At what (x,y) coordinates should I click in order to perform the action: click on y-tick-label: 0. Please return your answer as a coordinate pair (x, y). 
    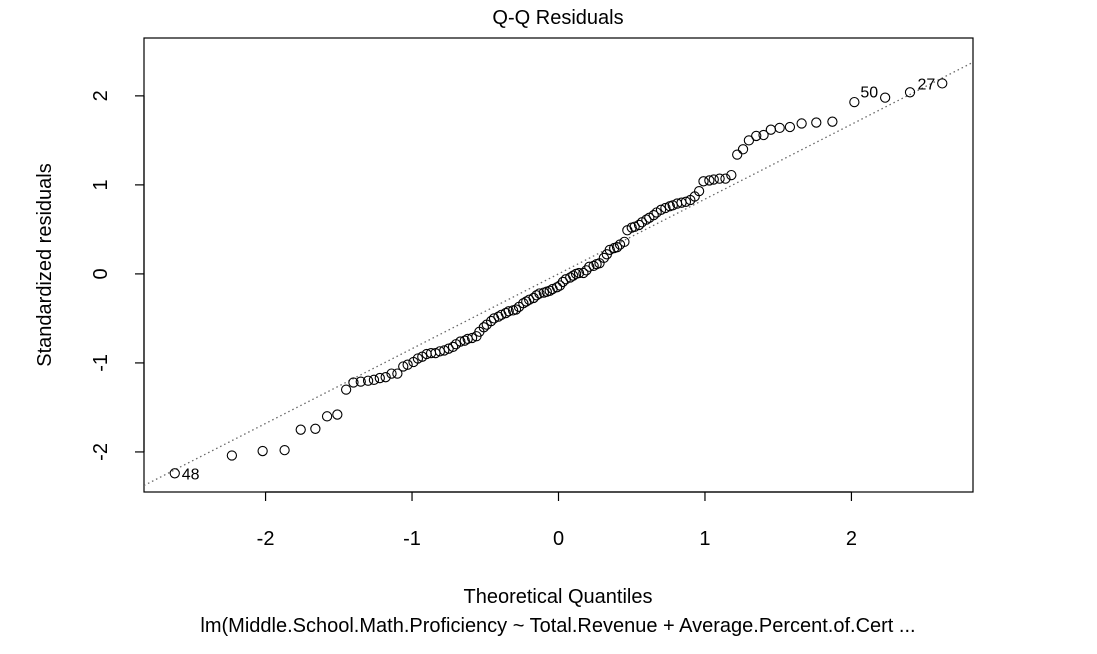
    Looking at the image, I should click on (101, 273).